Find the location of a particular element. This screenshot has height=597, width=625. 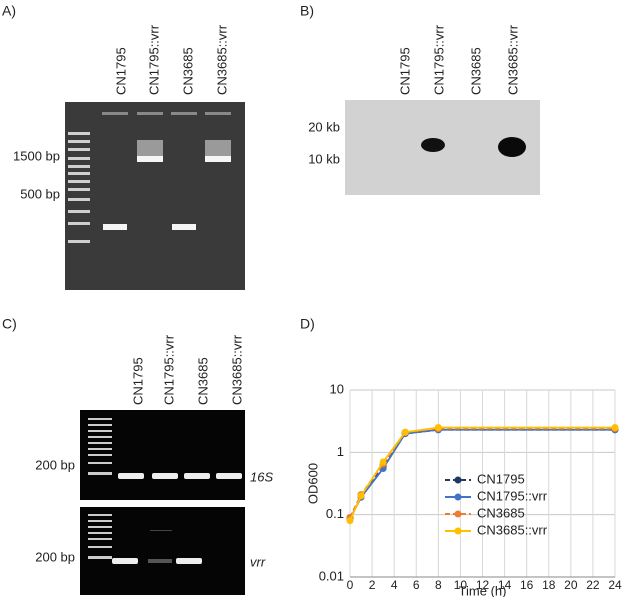

x-tick-label: 2 is located at coordinates (372, 585).